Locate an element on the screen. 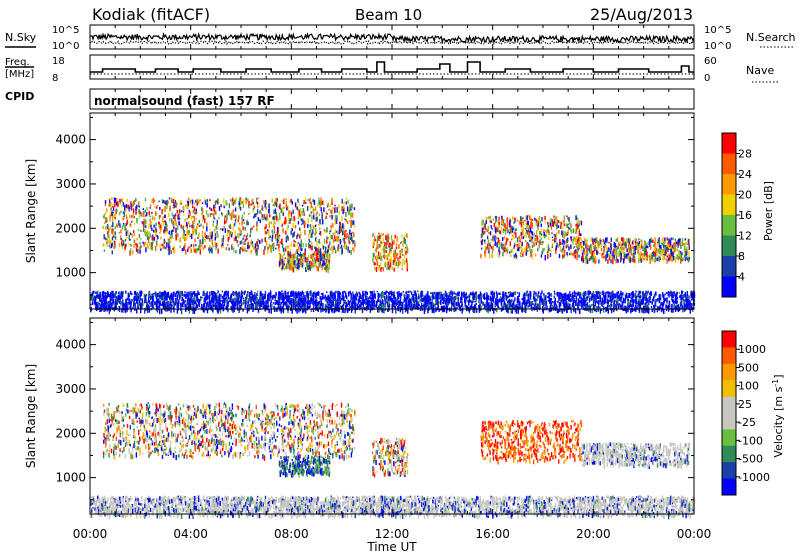  date-label: 25/Aug/2013 is located at coordinates (641, 14).